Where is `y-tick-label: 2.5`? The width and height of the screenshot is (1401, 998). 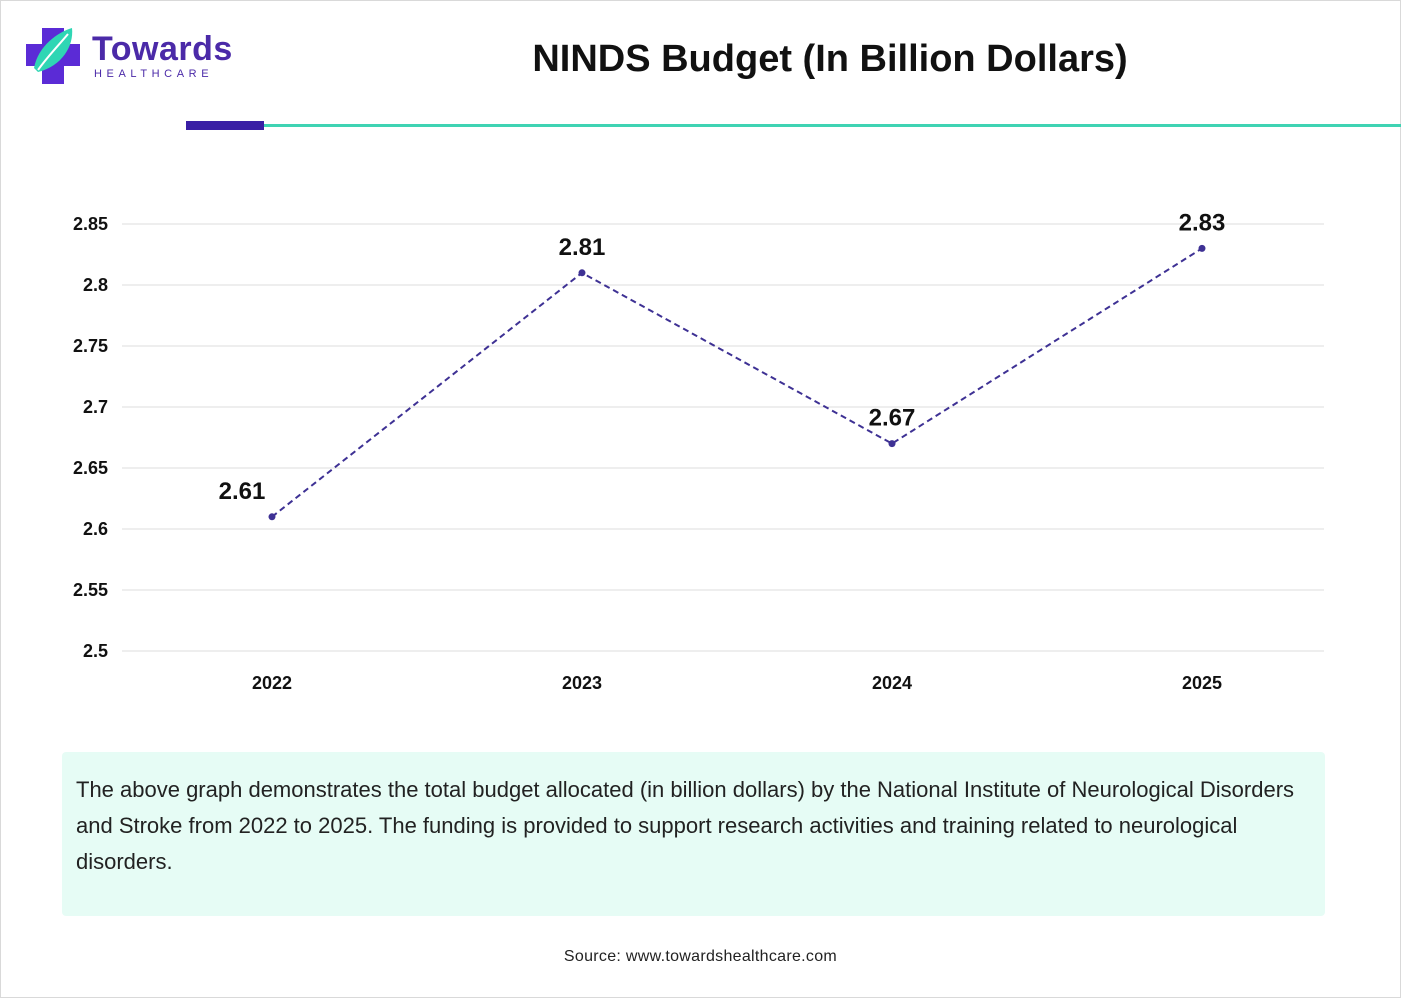
y-tick-label: 2.5 is located at coordinates (95, 651).